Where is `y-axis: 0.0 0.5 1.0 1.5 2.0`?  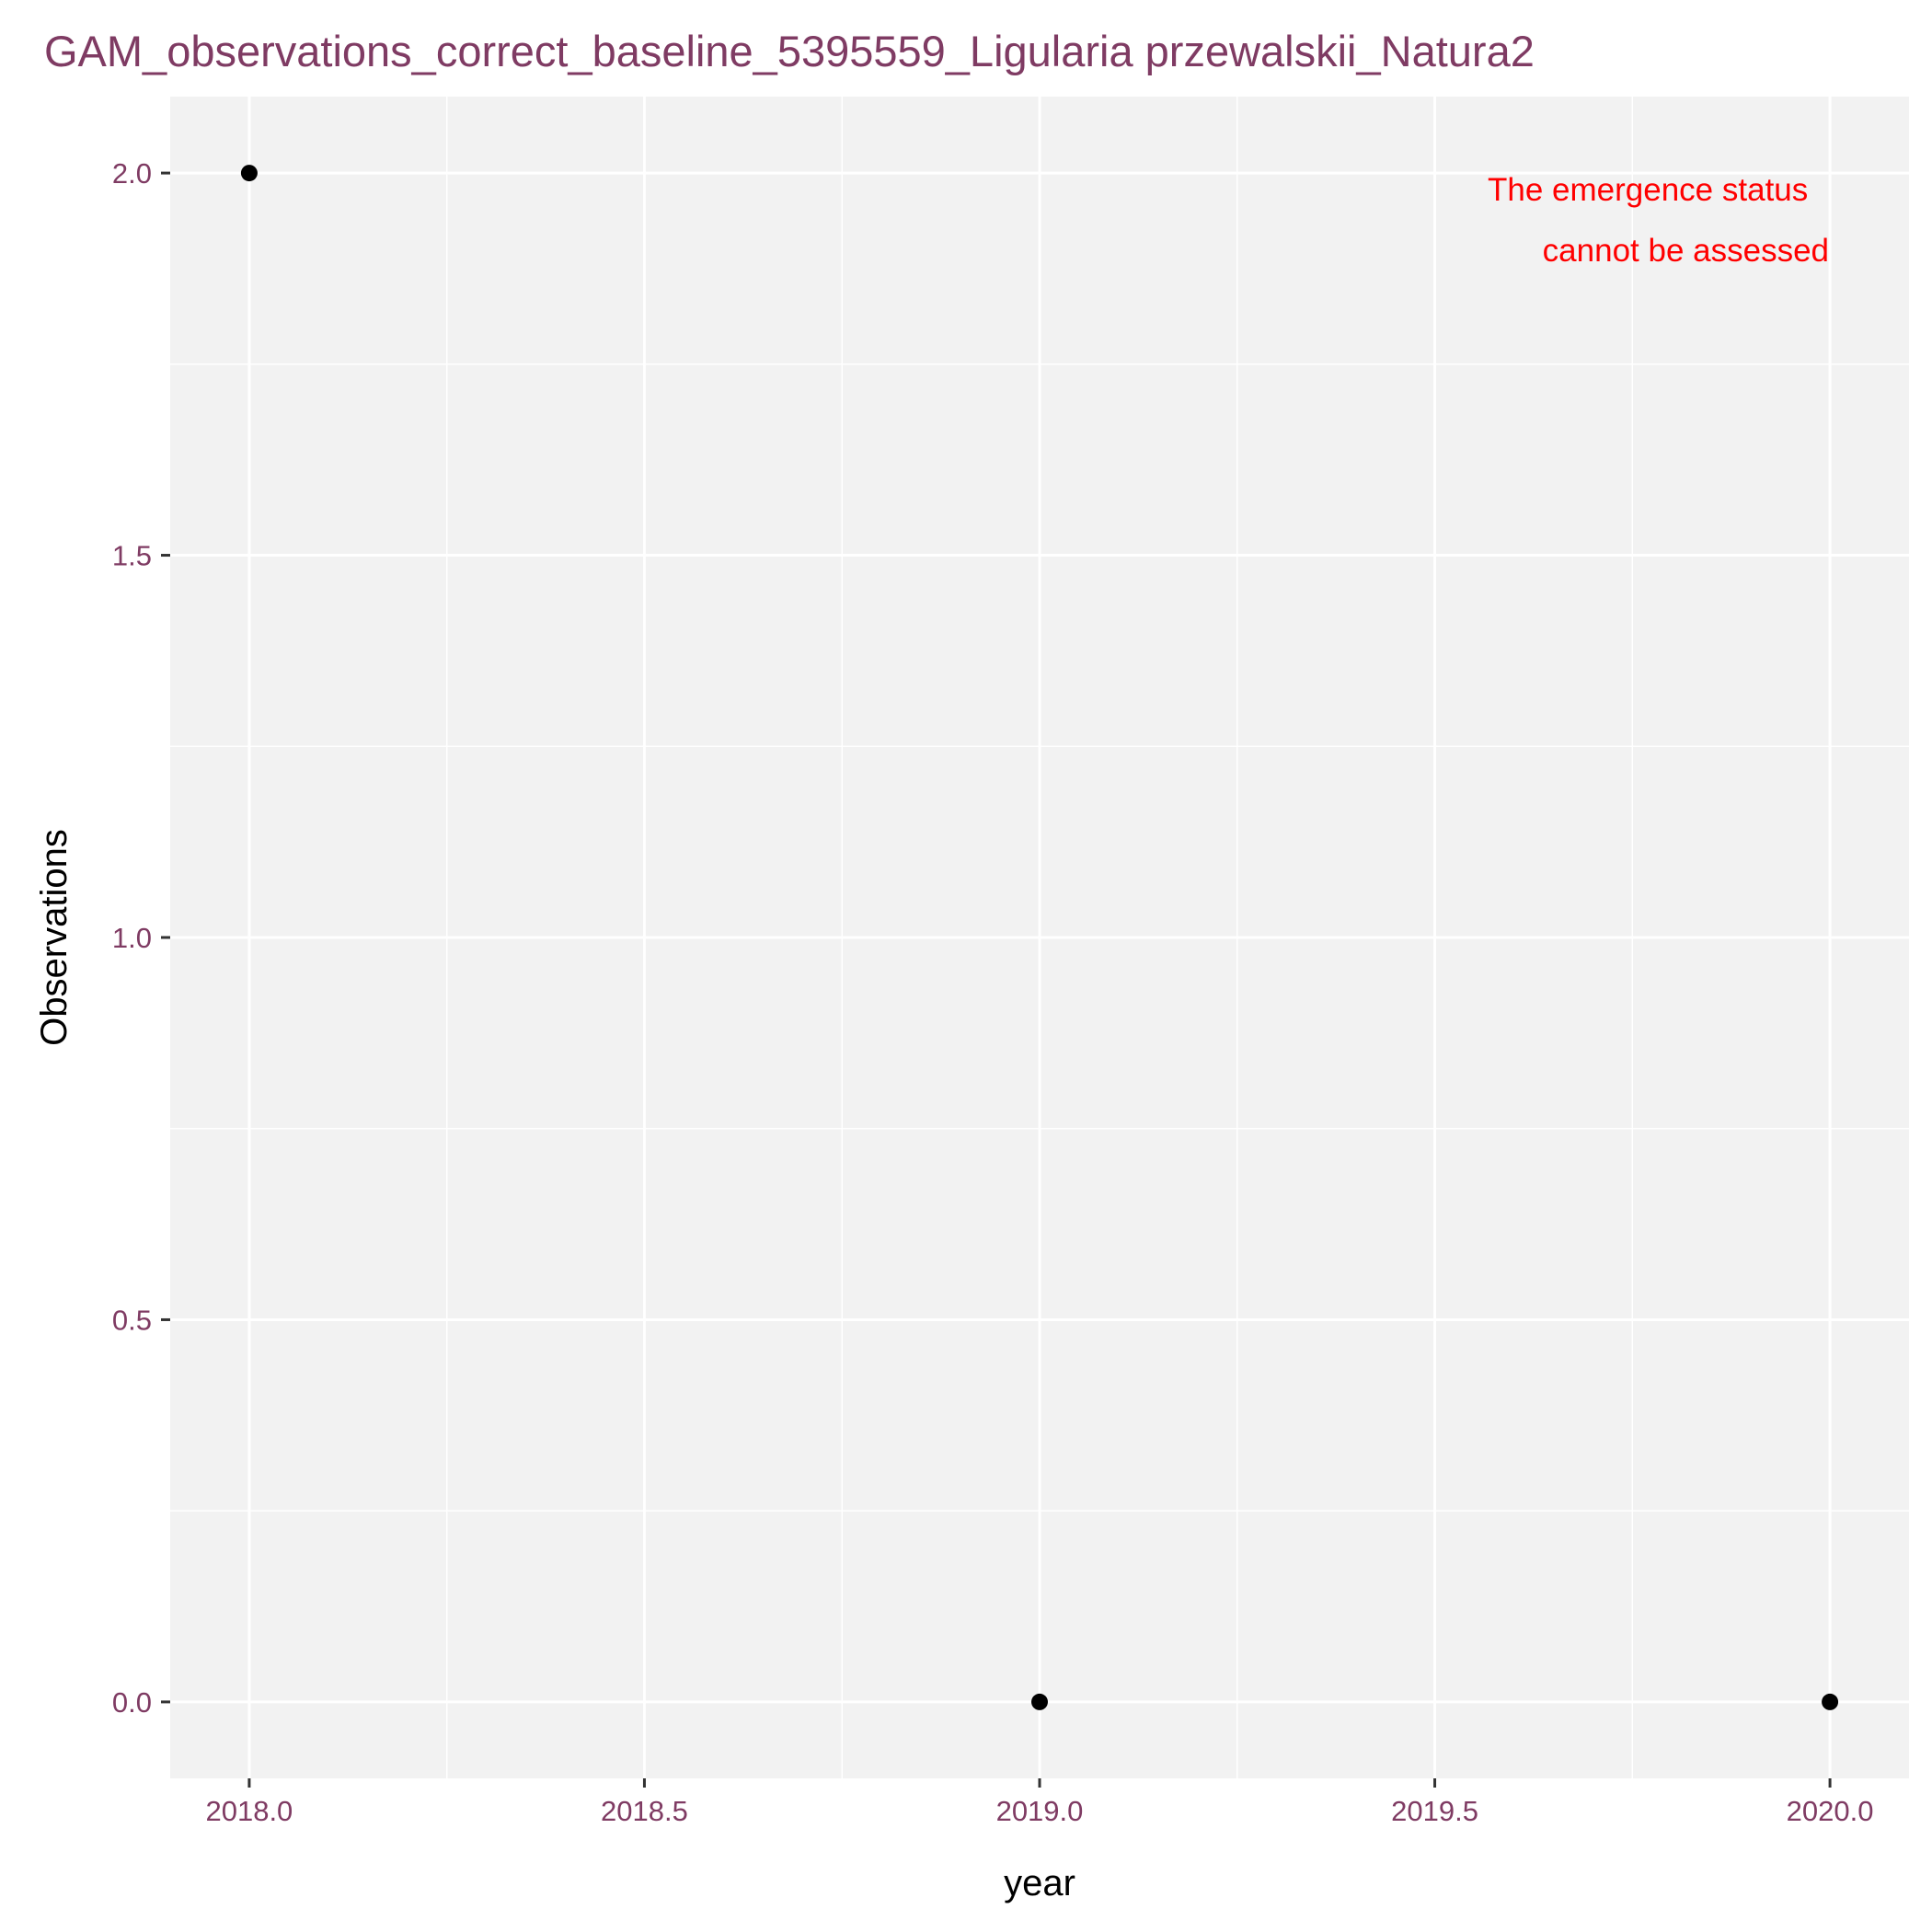
y-axis: 0.0 0.5 1.0 1.5 2.0 is located at coordinates (141, 938).